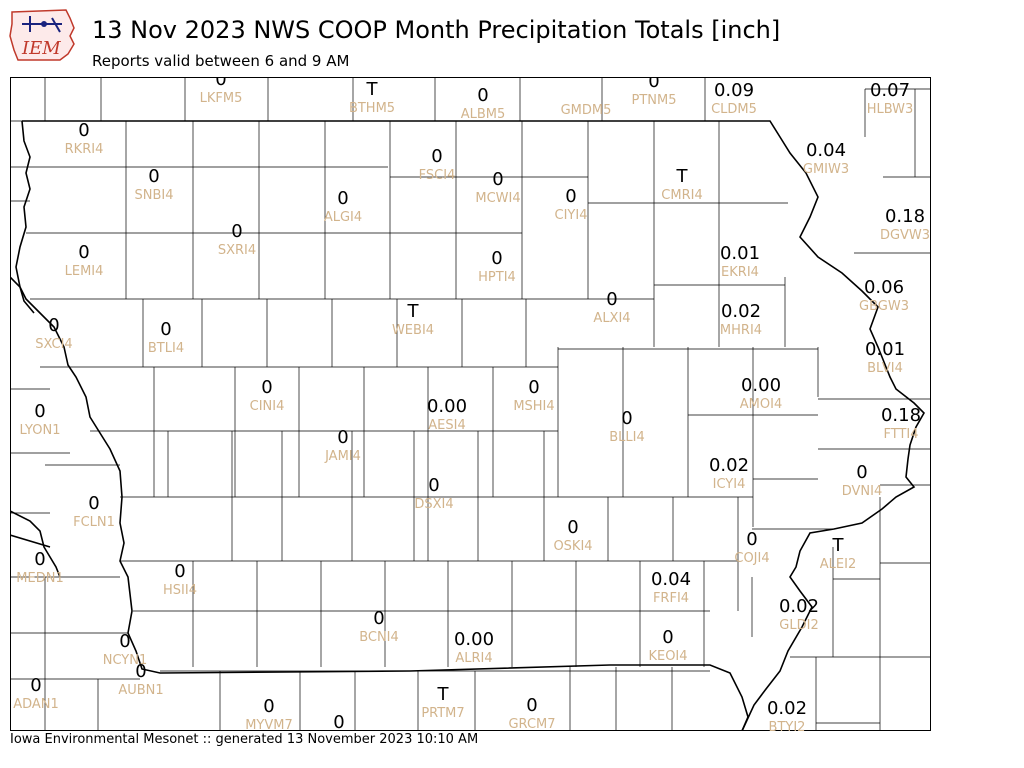  I want to click on station-id: PRTM7, so click(442, 713).